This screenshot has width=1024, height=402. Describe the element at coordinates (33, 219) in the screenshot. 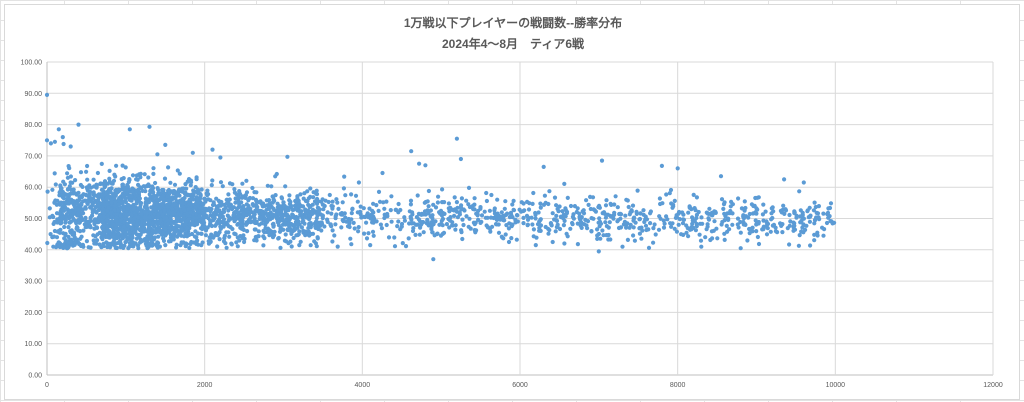

I see `y-tick-label: 50.00` at that location.